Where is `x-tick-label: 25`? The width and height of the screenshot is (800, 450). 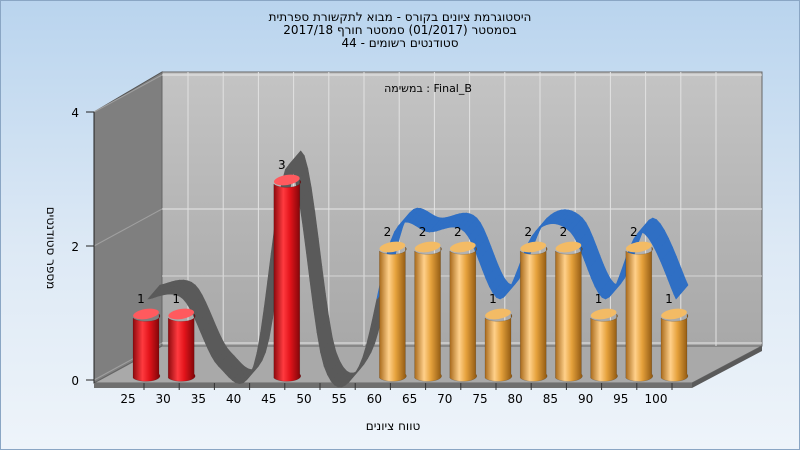 x-tick-label: 25 is located at coordinates (127, 399).